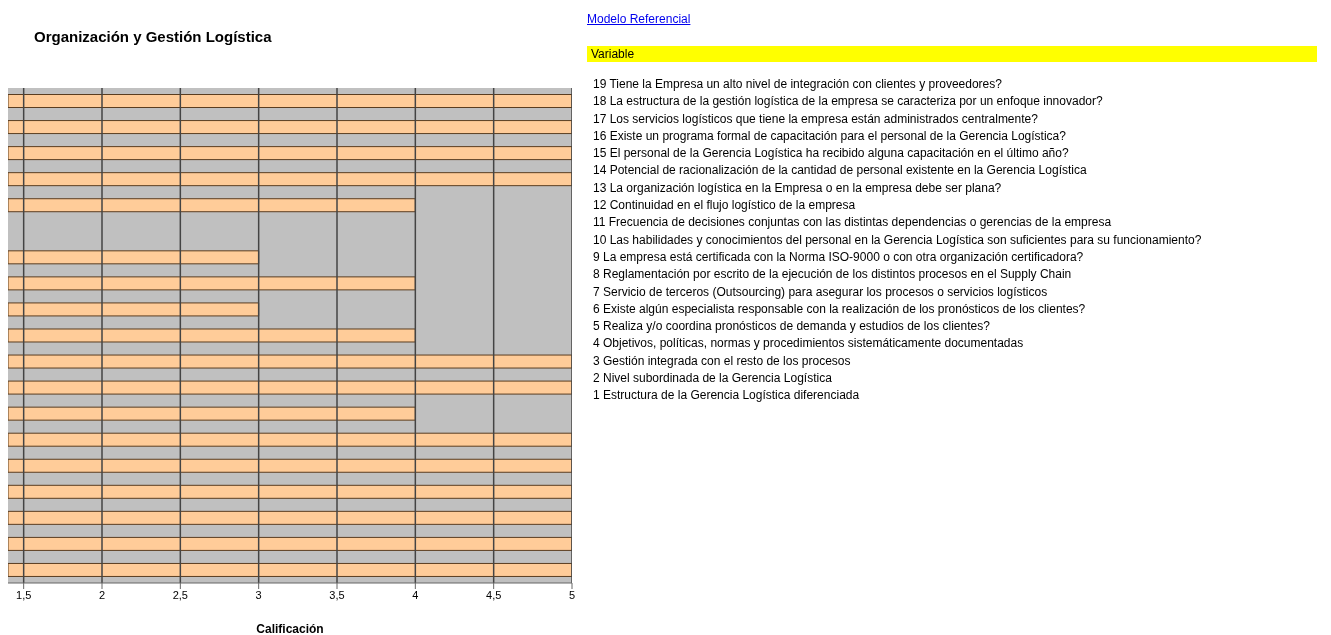  Describe the element at coordinates (180, 594) in the screenshot. I see `x-tick-label: 2,5` at that location.